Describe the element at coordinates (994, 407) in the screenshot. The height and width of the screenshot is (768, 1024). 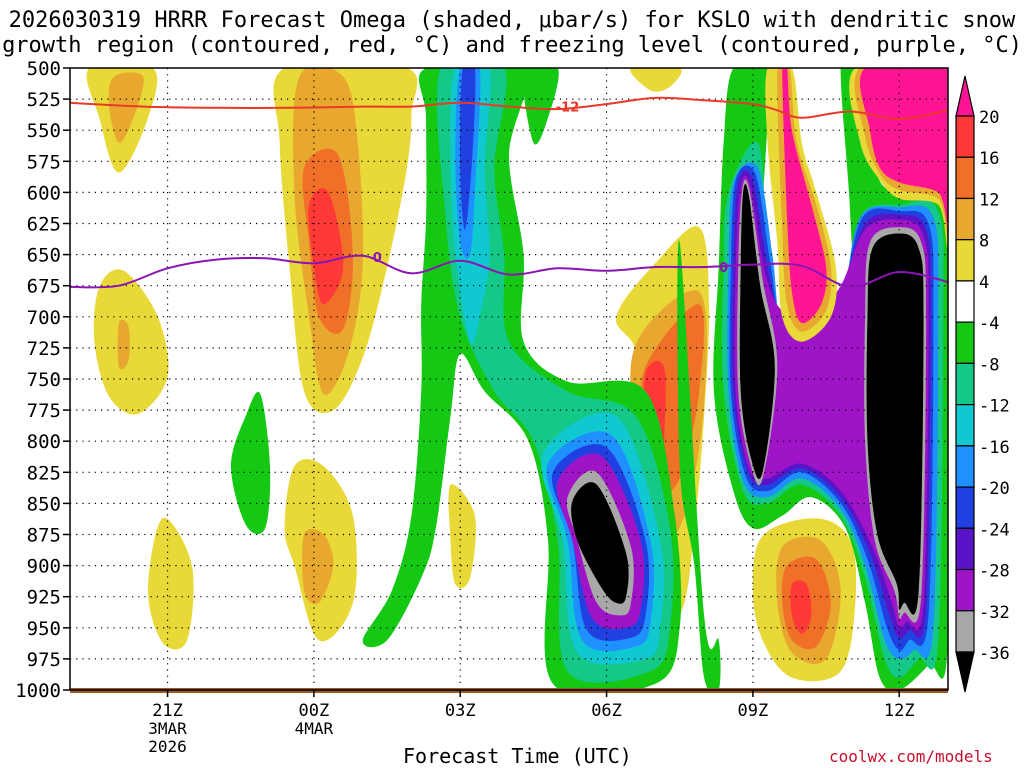
I see `colorbar-label: -12` at that location.